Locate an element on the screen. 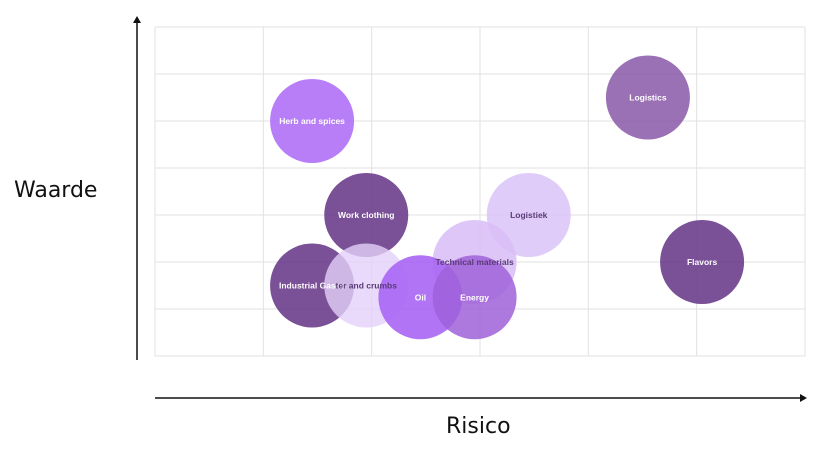 Image resolution: width=836 pixels, height=465 pixels. bubble-label: Work clothing is located at coordinates (366, 215).